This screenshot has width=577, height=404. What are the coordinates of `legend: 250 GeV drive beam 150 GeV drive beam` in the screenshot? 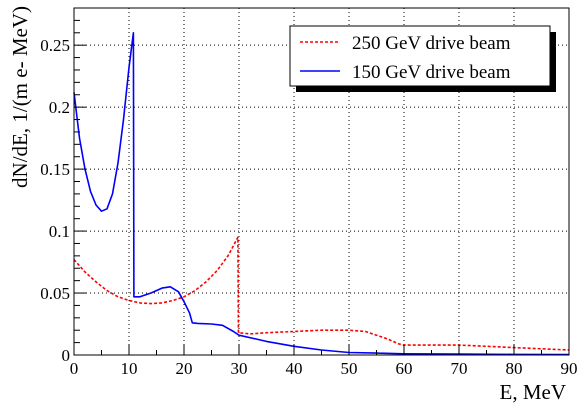 It's located at (422, 58).